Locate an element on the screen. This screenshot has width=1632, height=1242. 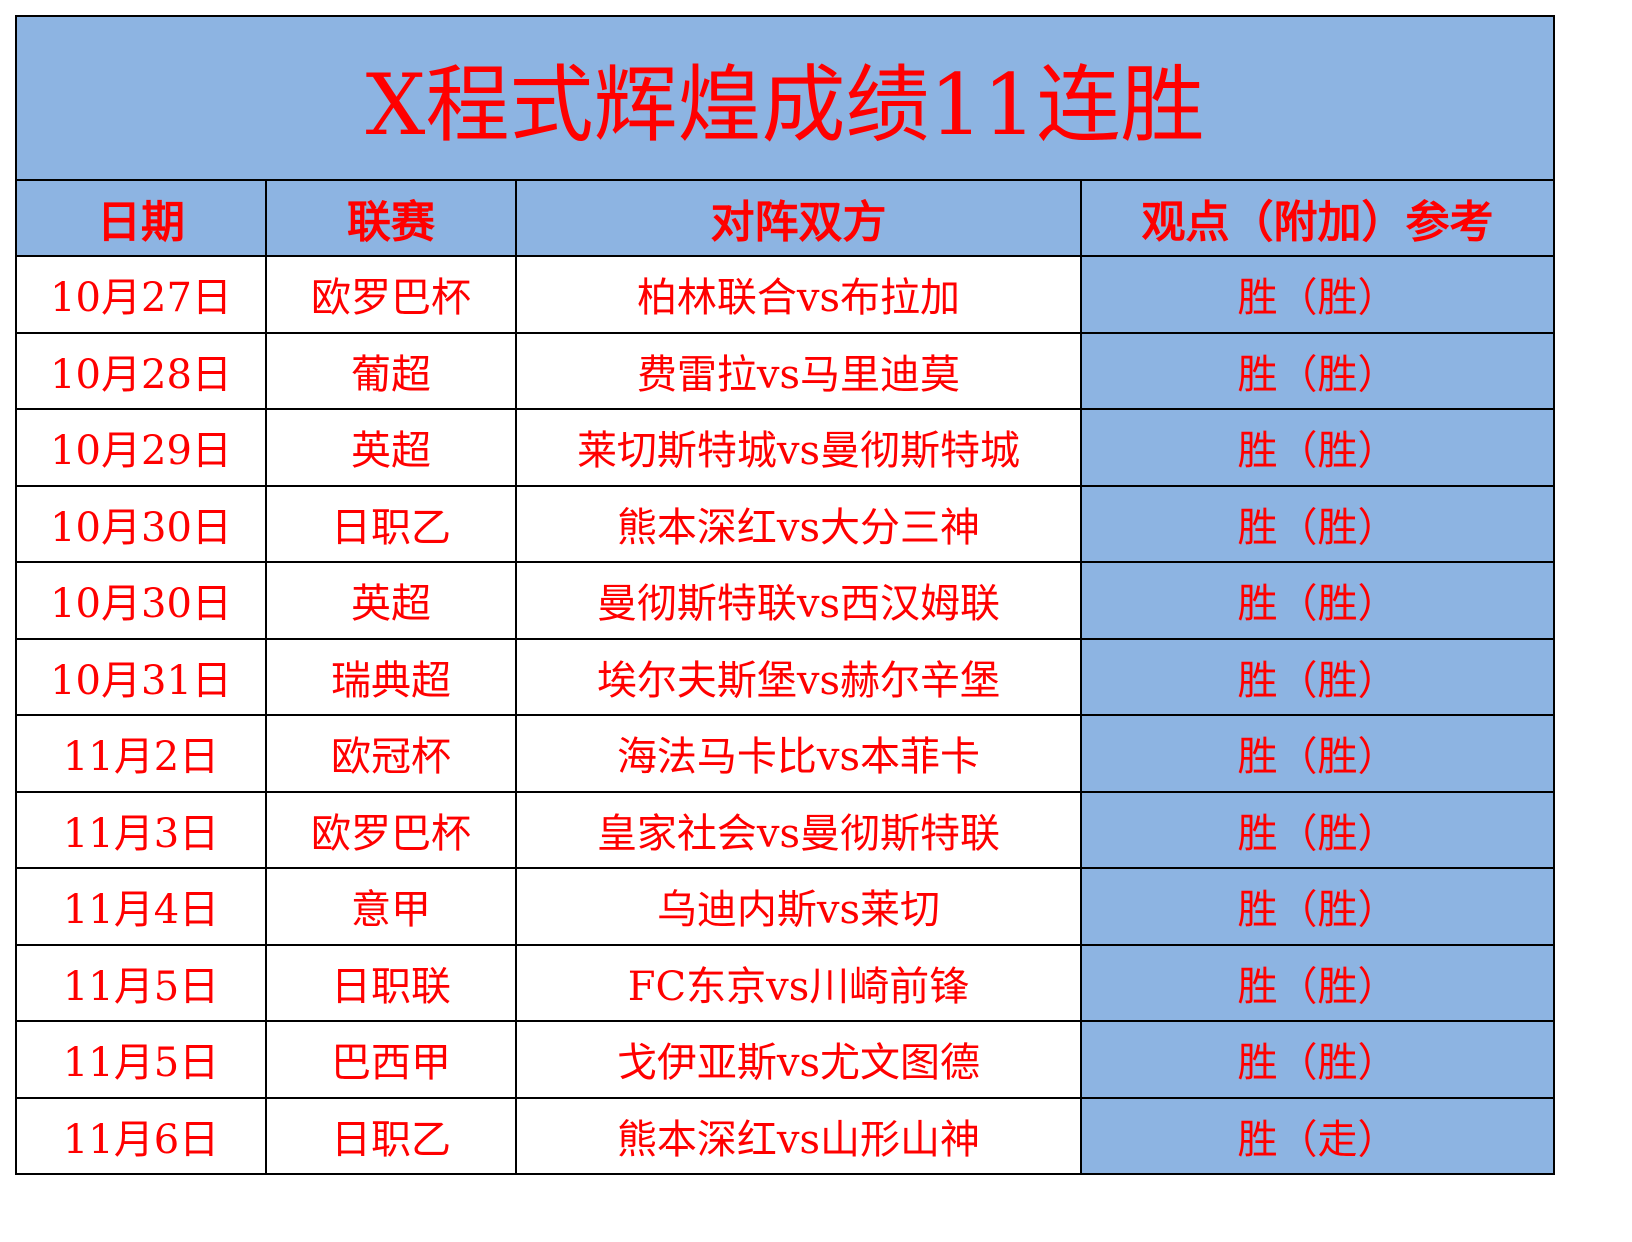
league-cell: 葡超 is located at coordinates (391, 370).